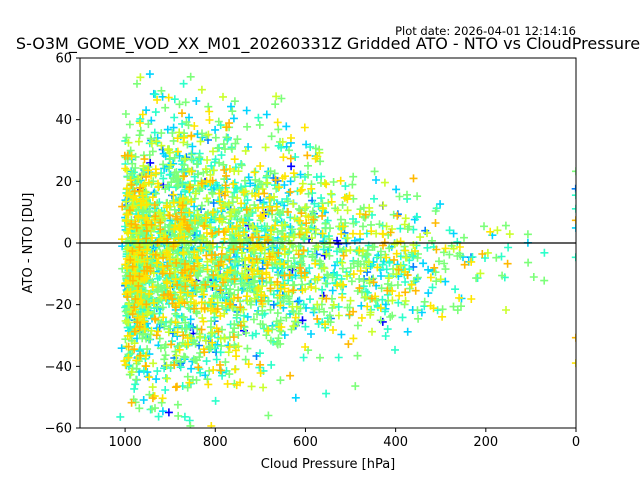 The width and height of the screenshot is (640, 480). What do you see at coordinates (344, 439) in the screenshot?
I see `x-axis: 1000 800 600 400 200 0` at bounding box center [344, 439].